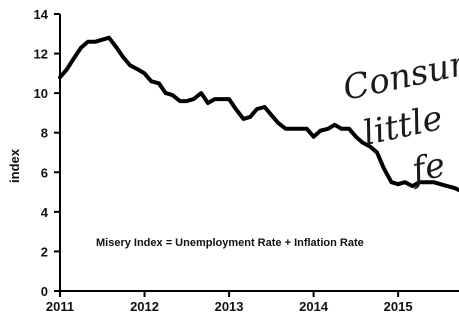  I want to click on x-tick-label: 2014, so click(314, 306).